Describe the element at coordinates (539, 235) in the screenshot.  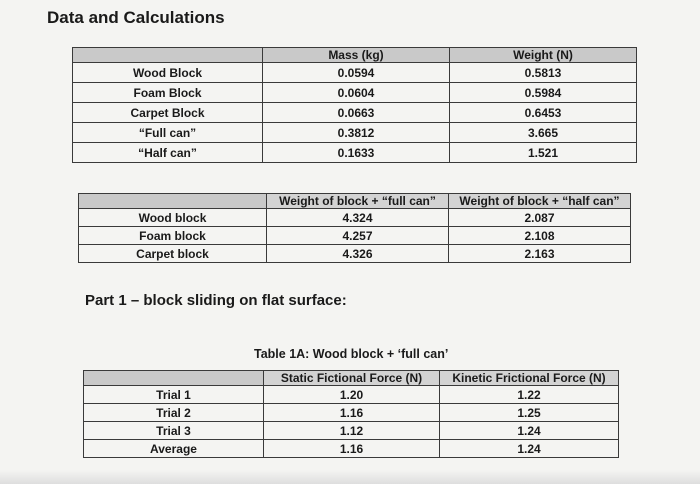
I see `half-can-cell: 2.108` at that location.